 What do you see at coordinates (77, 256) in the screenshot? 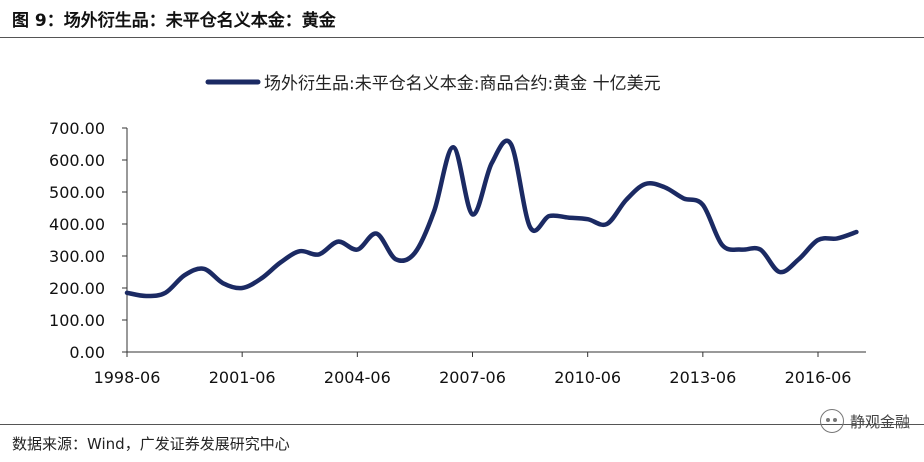
I see `y-tick-label: 300.00` at bounding box center [77, 256].